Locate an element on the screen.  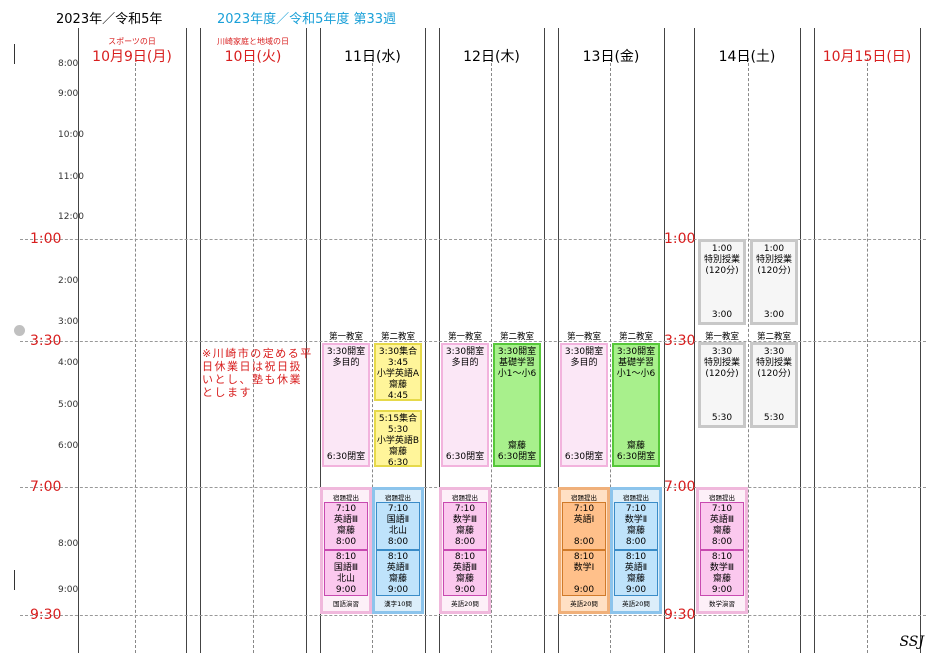
wed-room1-block: 3:30開室 多目的 6:30閉室 is located at coordinates (346, 405).